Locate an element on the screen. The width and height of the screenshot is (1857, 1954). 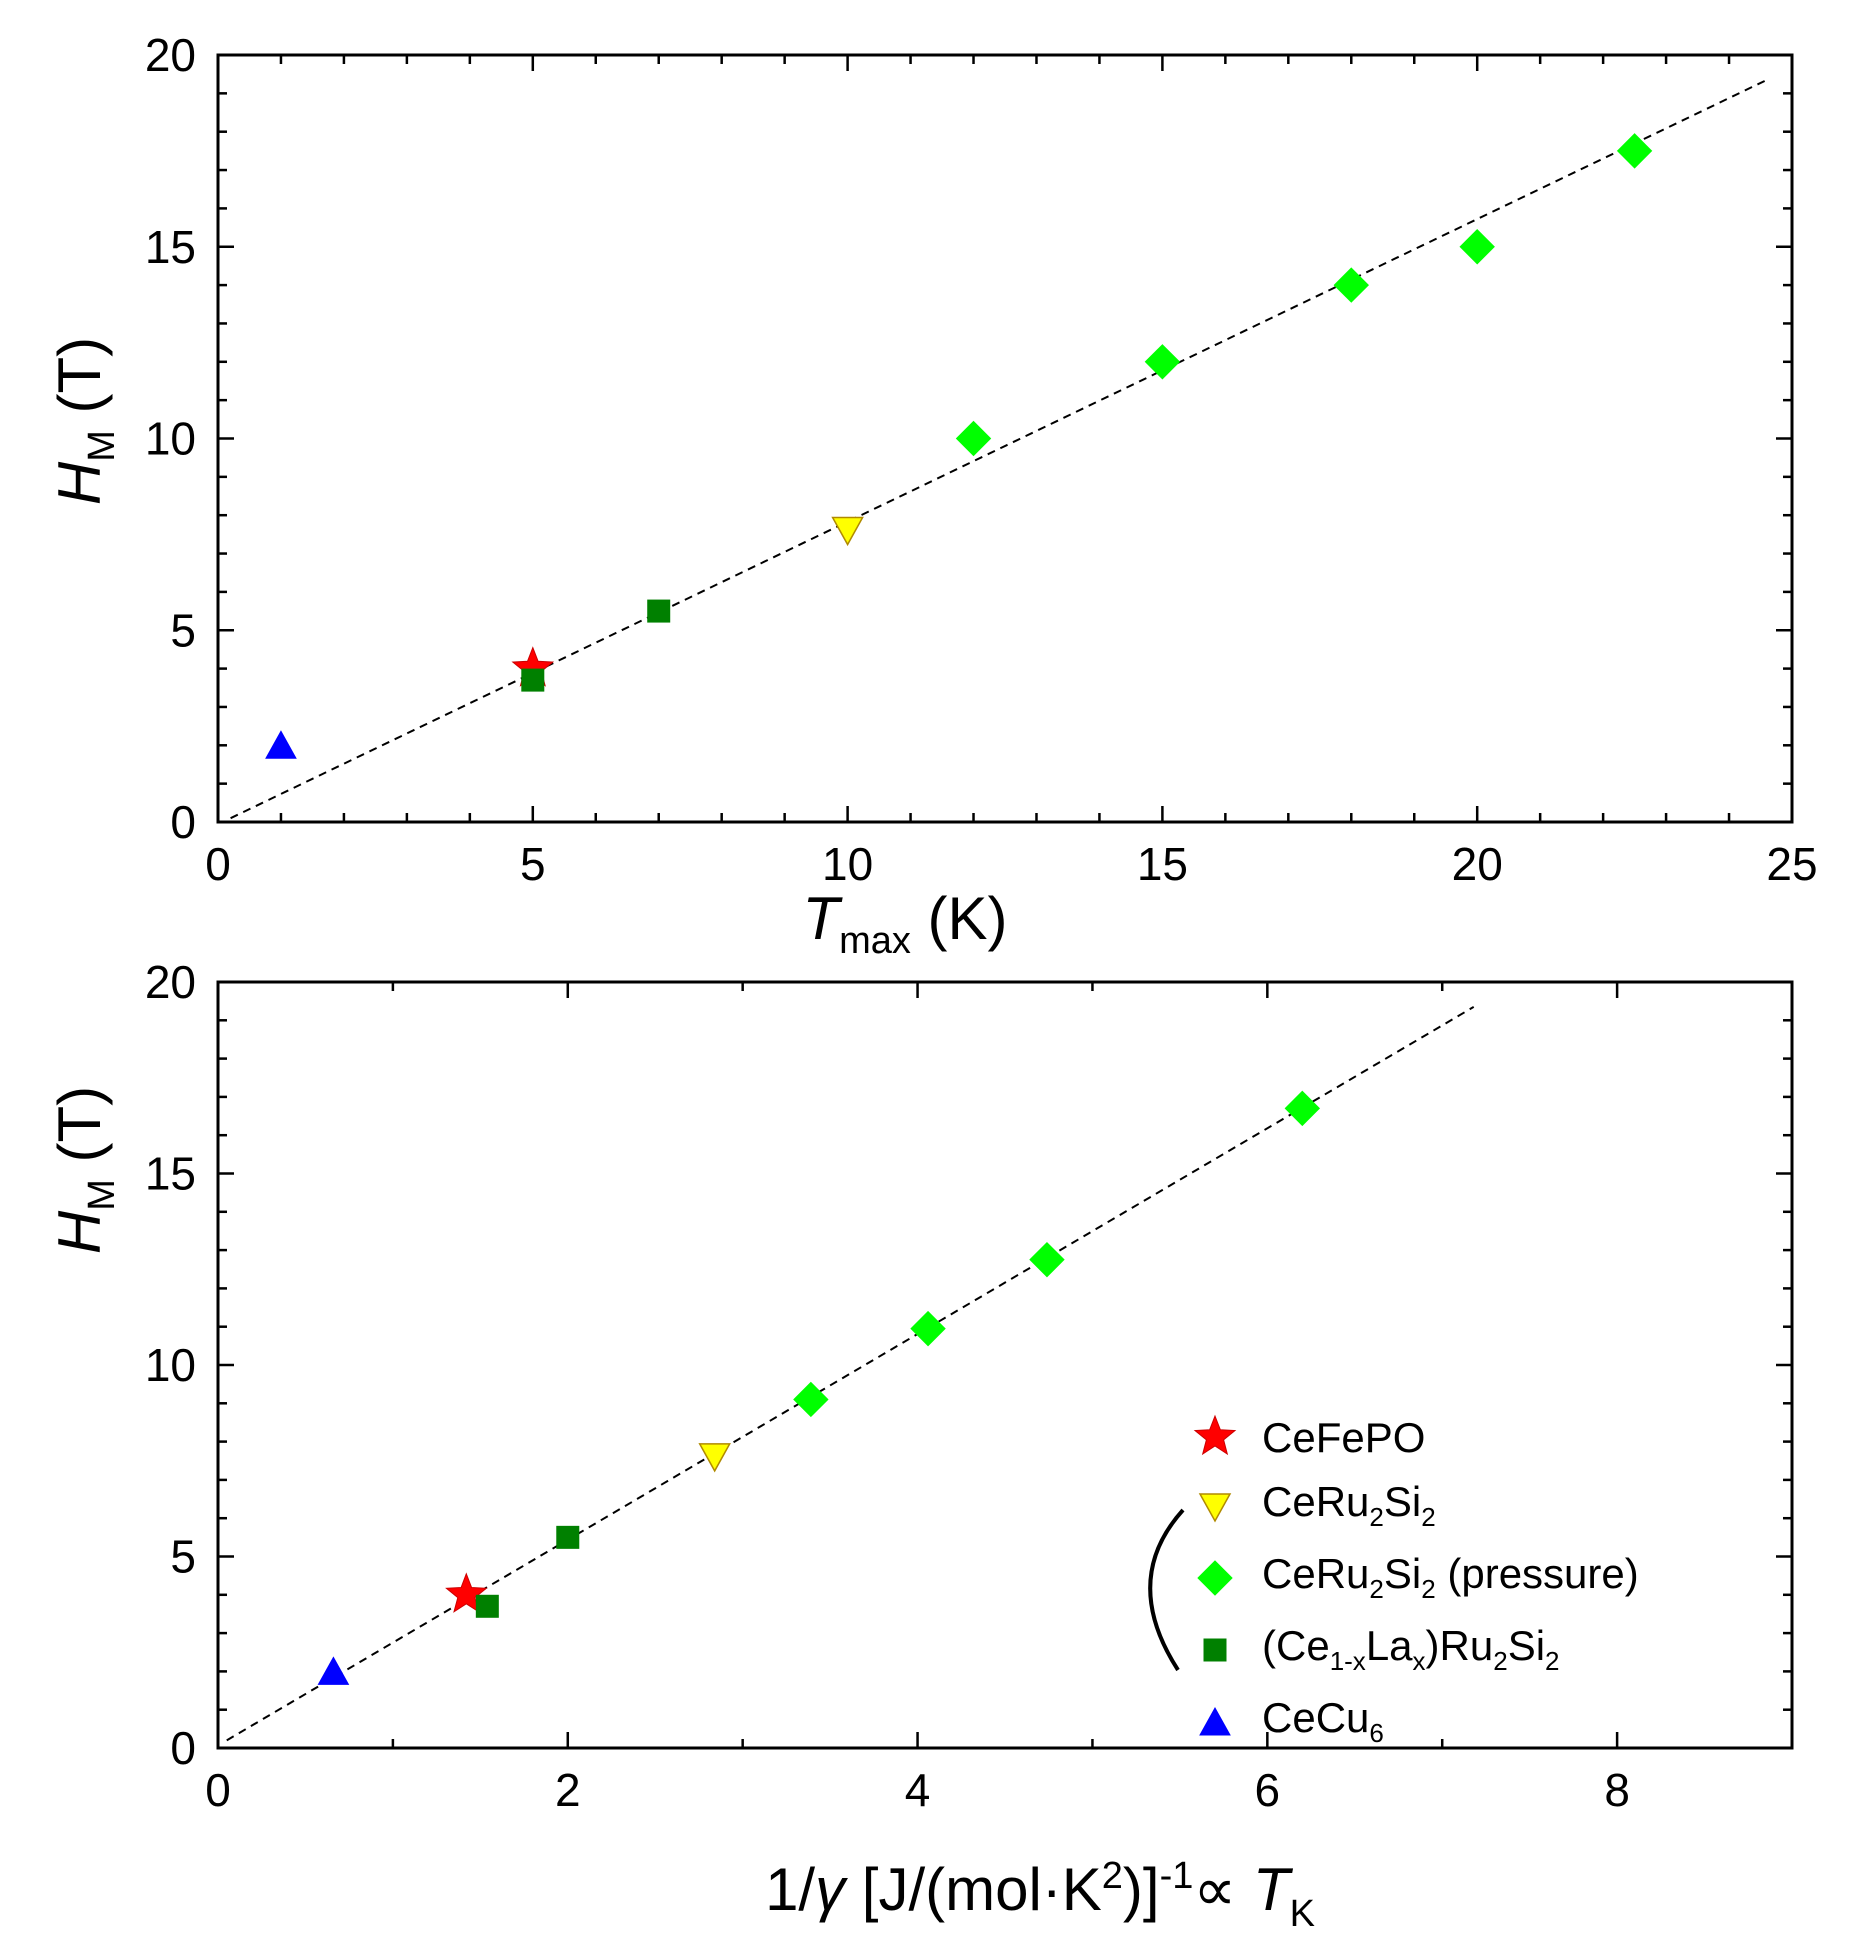
x2-title-sup2: 2 is located at coordinates (1112, 1876).